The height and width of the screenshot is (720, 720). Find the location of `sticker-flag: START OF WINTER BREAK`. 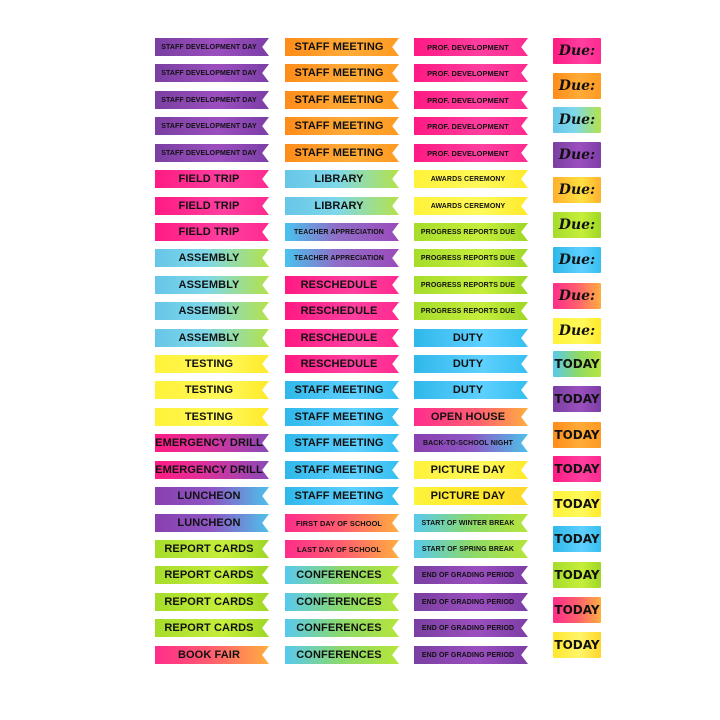

sticker-flag: START OF WINTER BREAK is located at coordinates (471, 523).